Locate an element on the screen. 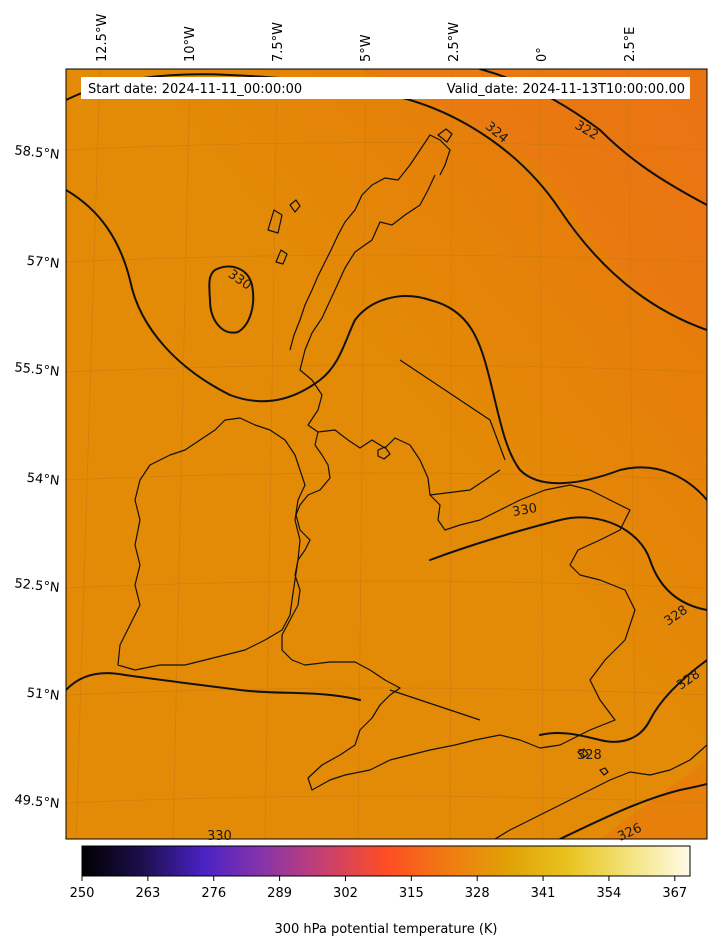  latitude-label: 58.5°N is located at coordinates (37, 153).